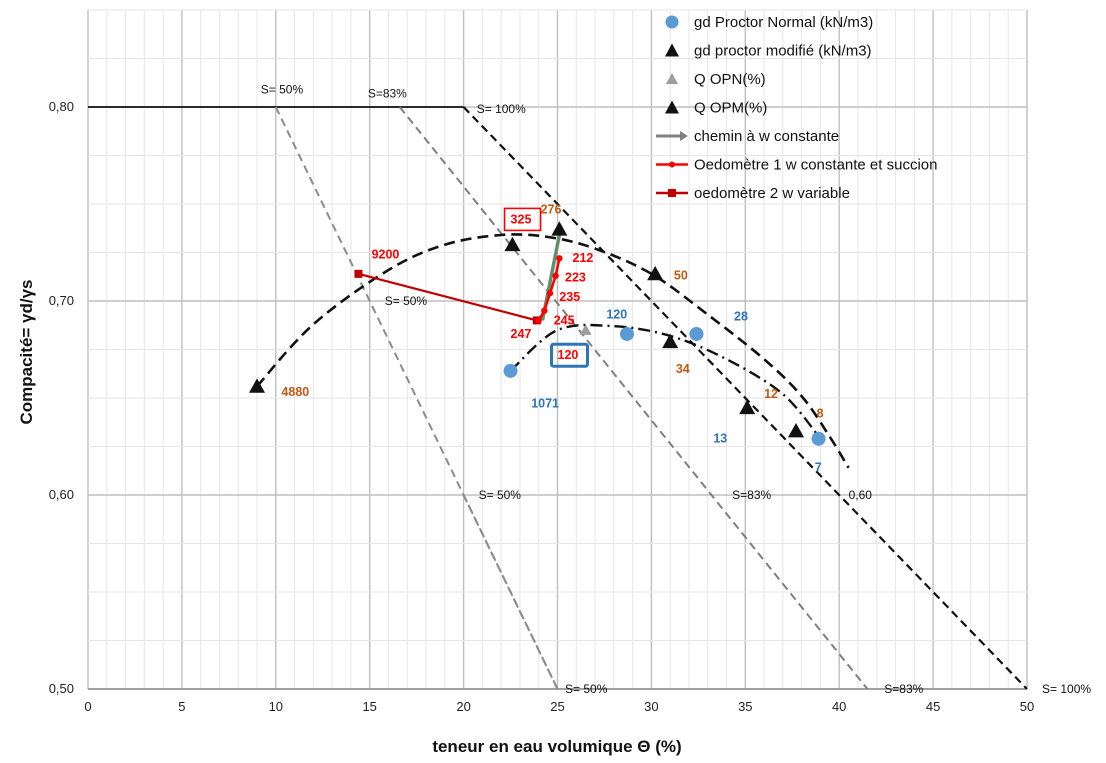 This screenshot has width=1106, height=763. Describe the element at coordinates (181, 706) in the screenshot. I see `x-tick-label: 5` at that location.